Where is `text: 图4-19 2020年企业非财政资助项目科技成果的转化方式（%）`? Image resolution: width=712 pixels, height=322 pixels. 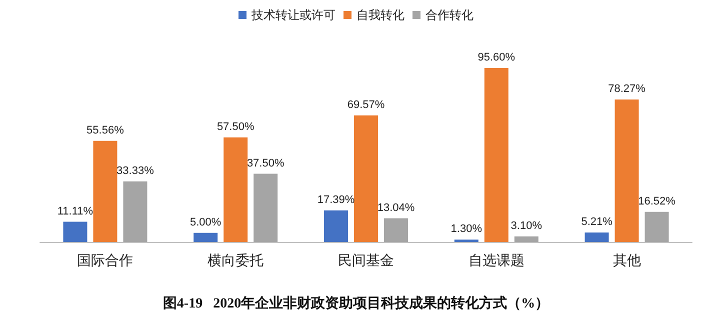
text: 图4-19 2020年企业非财政资助项目科技成果的转化方式（%） is located at coordinates (356, 303).